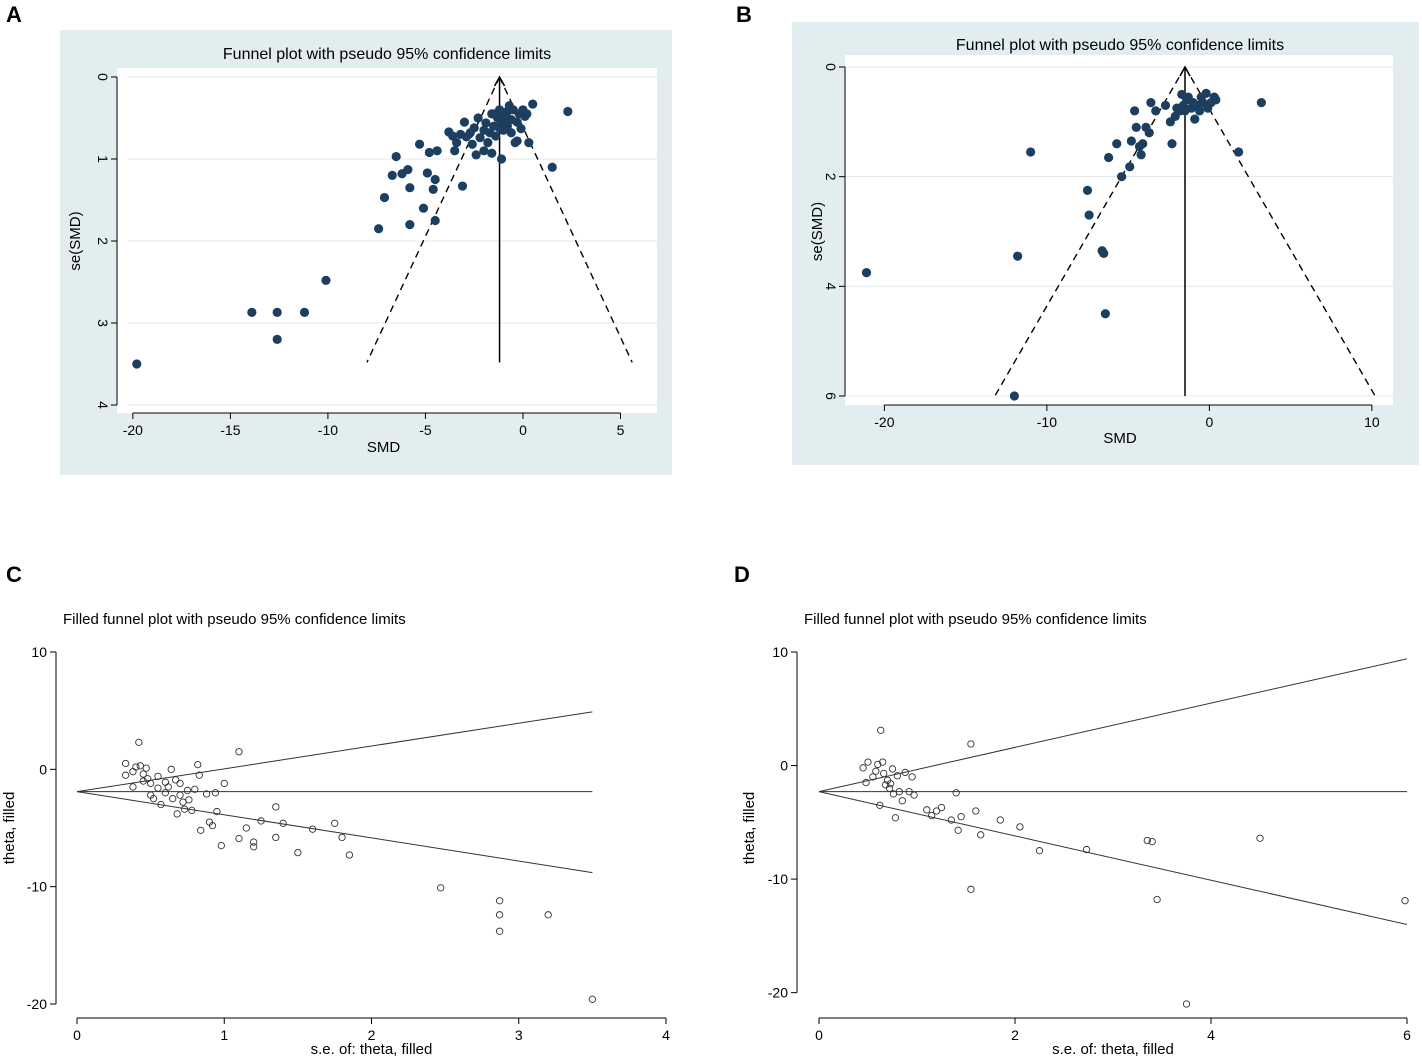  What do you see at coordinates (103, 405) in the screenshot?
I see `panel-a-y-tick-label: 4` at bounding box center [103, 405].